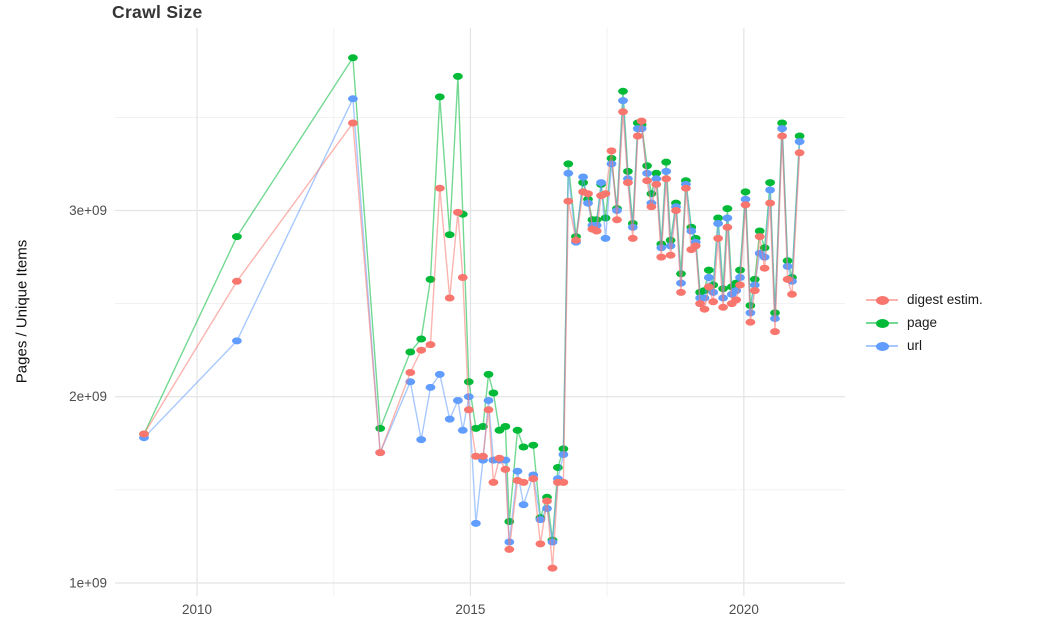  I want to click on x-tick-label: 2020, so click(744, 609).